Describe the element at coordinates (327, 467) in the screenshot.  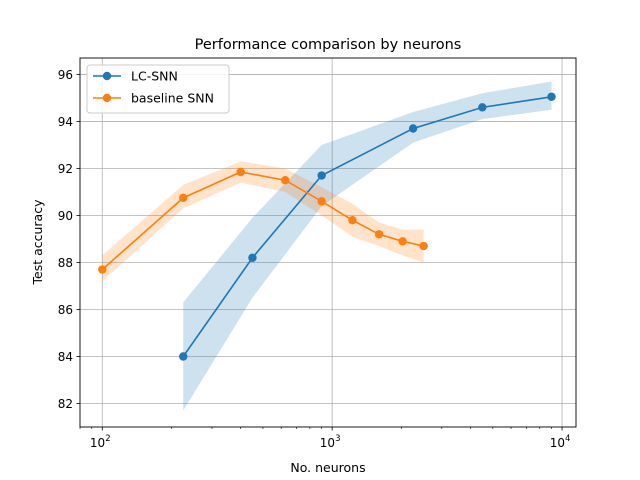
I see `x-axis-label: No. neurons` at that location.